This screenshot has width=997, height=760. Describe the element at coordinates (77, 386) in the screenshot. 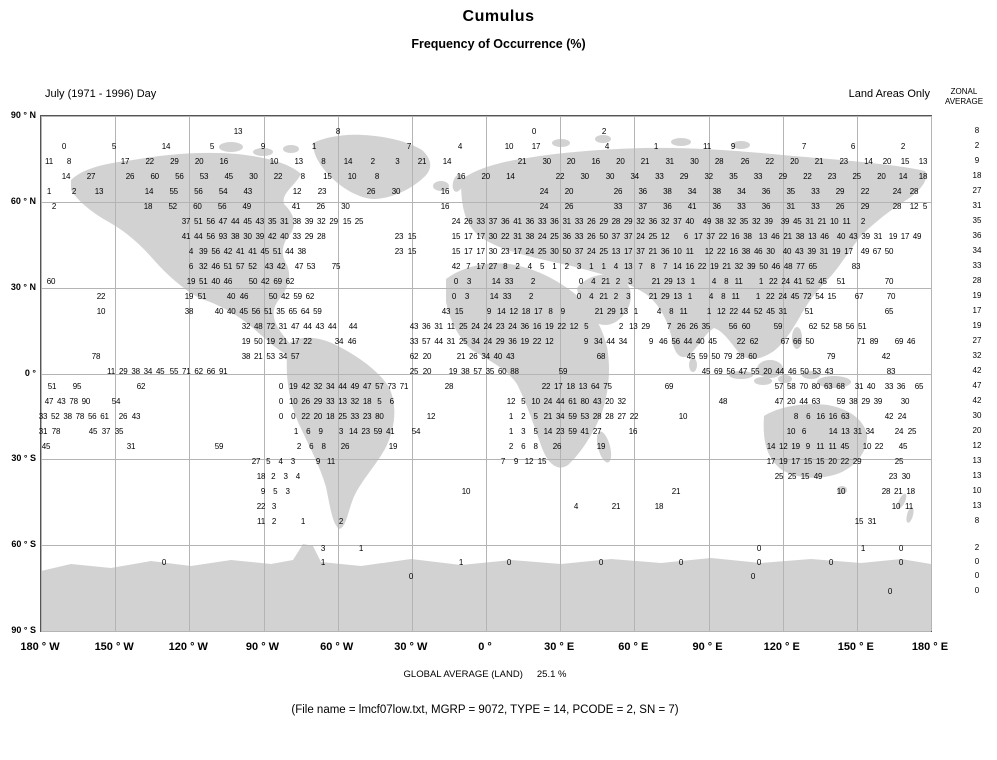

I see `map-cell-value: 95` at that location.